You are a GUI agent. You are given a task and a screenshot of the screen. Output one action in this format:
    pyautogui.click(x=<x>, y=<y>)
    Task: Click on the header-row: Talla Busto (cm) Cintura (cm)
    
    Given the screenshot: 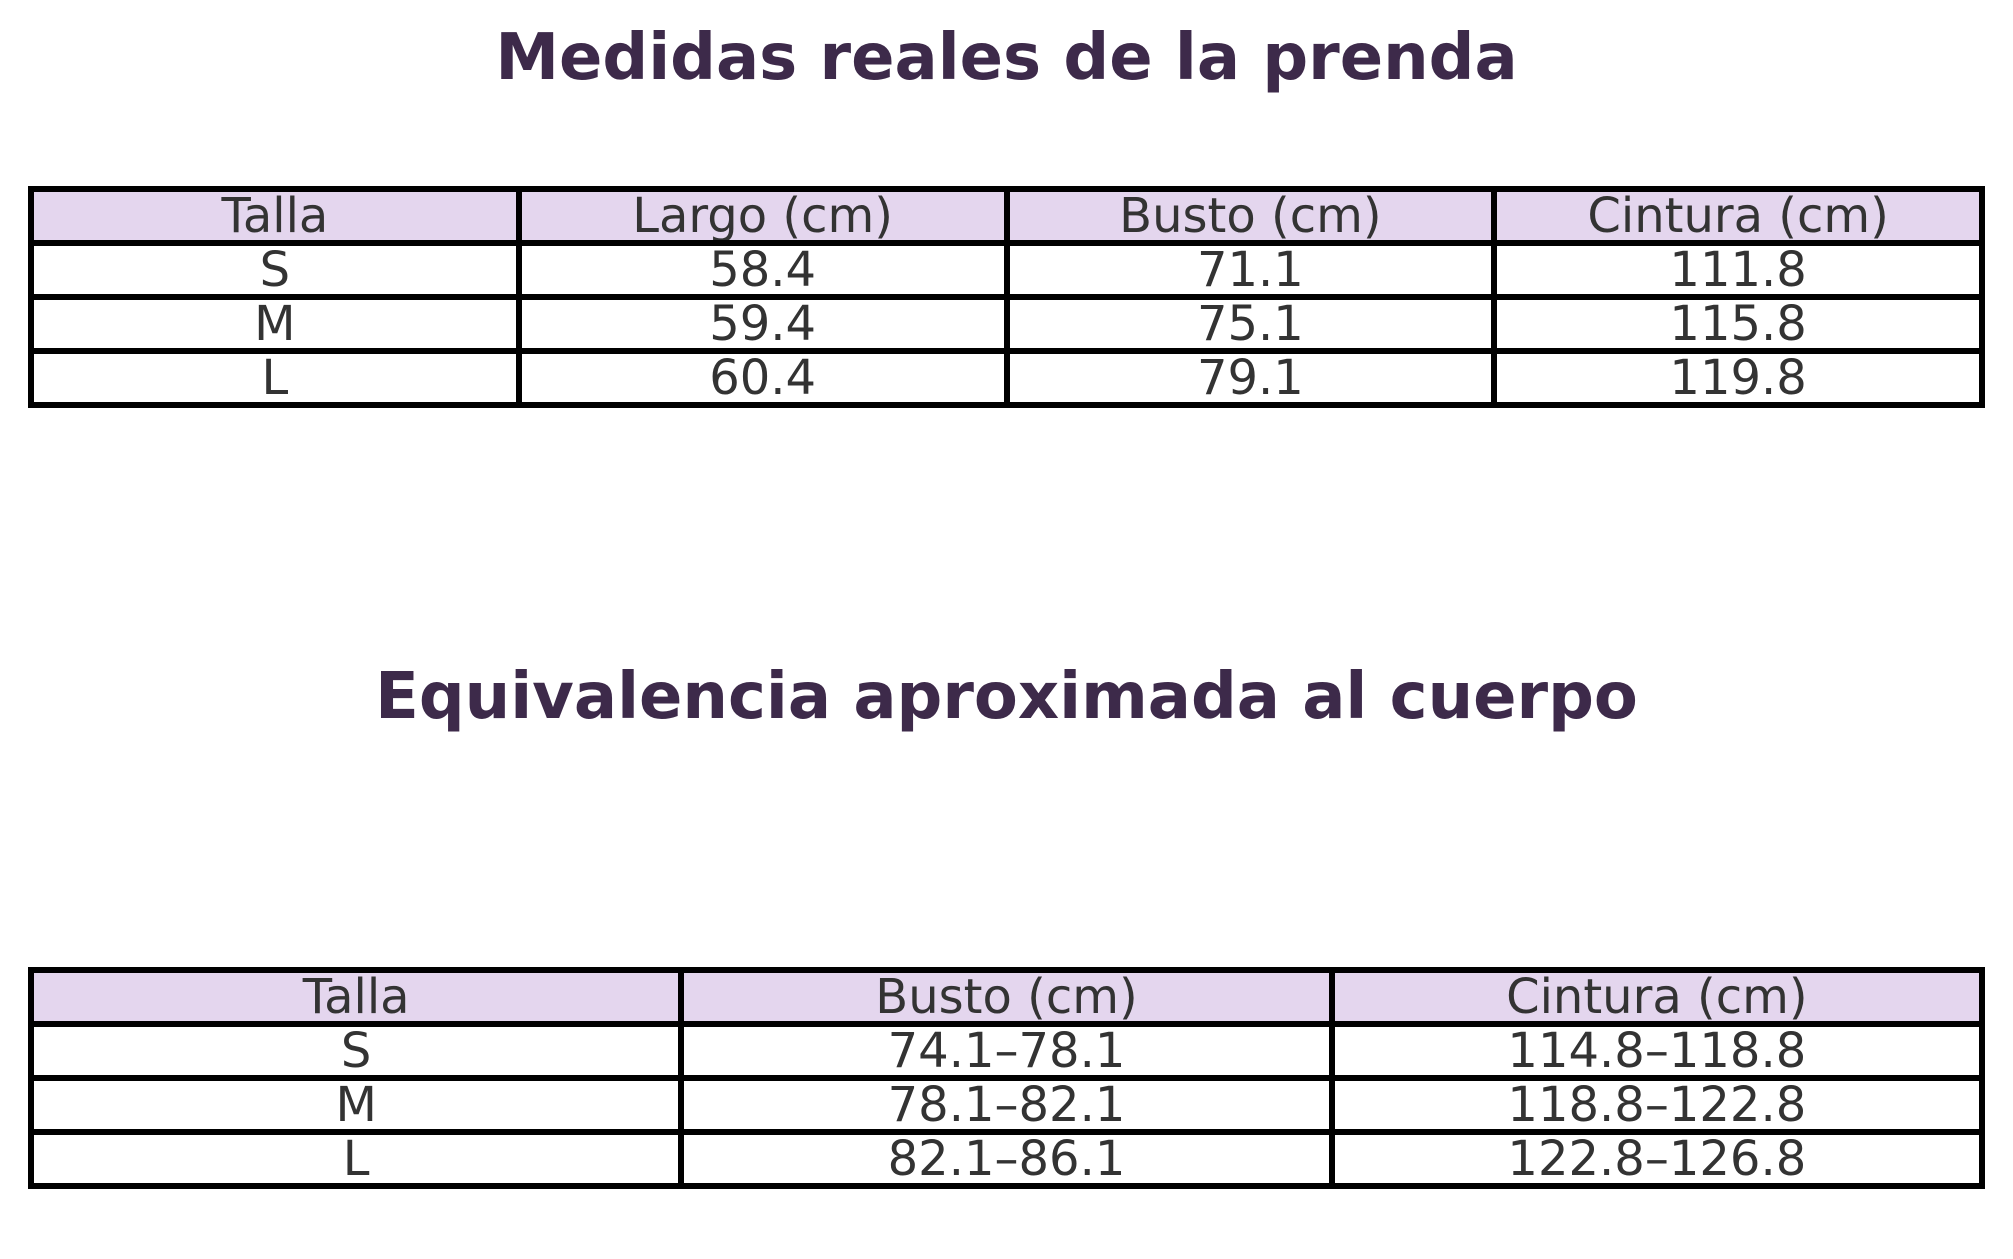 What is the action you would take?
    pyautogui.click(x=1006, y=997)
    